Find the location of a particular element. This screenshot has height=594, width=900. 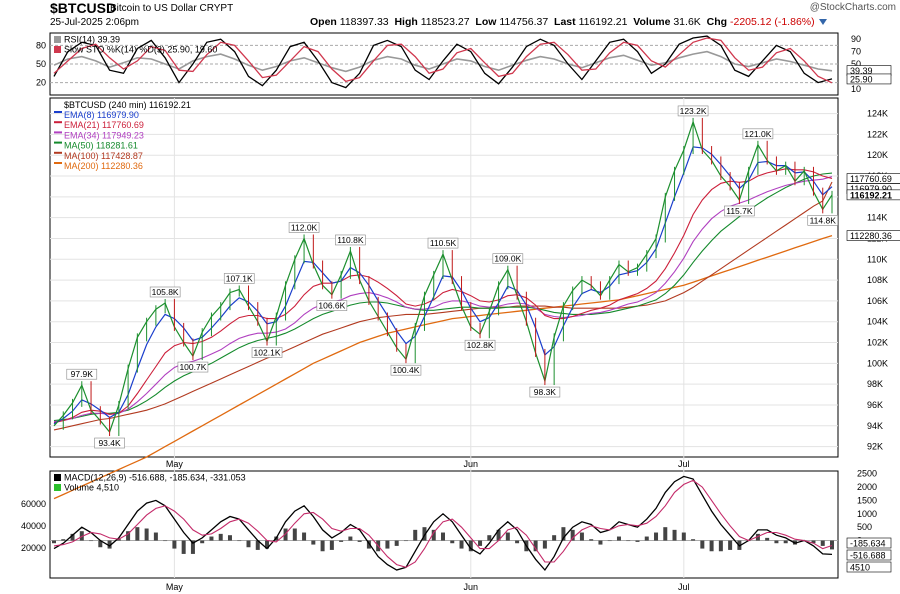

price-value-label: 116979.90 is located at coordinates (871, 189).